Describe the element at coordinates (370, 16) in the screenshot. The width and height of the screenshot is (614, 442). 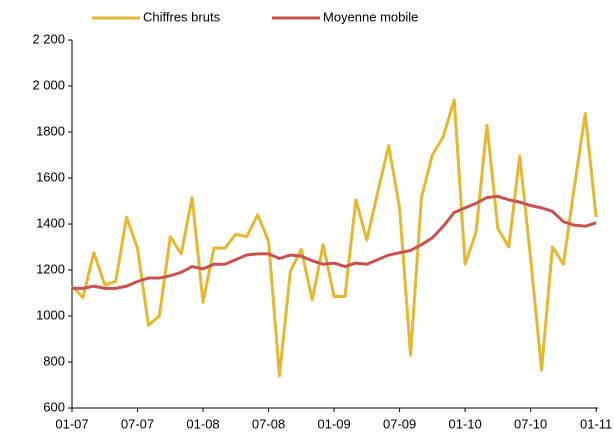
I see `legend-label: Moyenne mobile` at that location.